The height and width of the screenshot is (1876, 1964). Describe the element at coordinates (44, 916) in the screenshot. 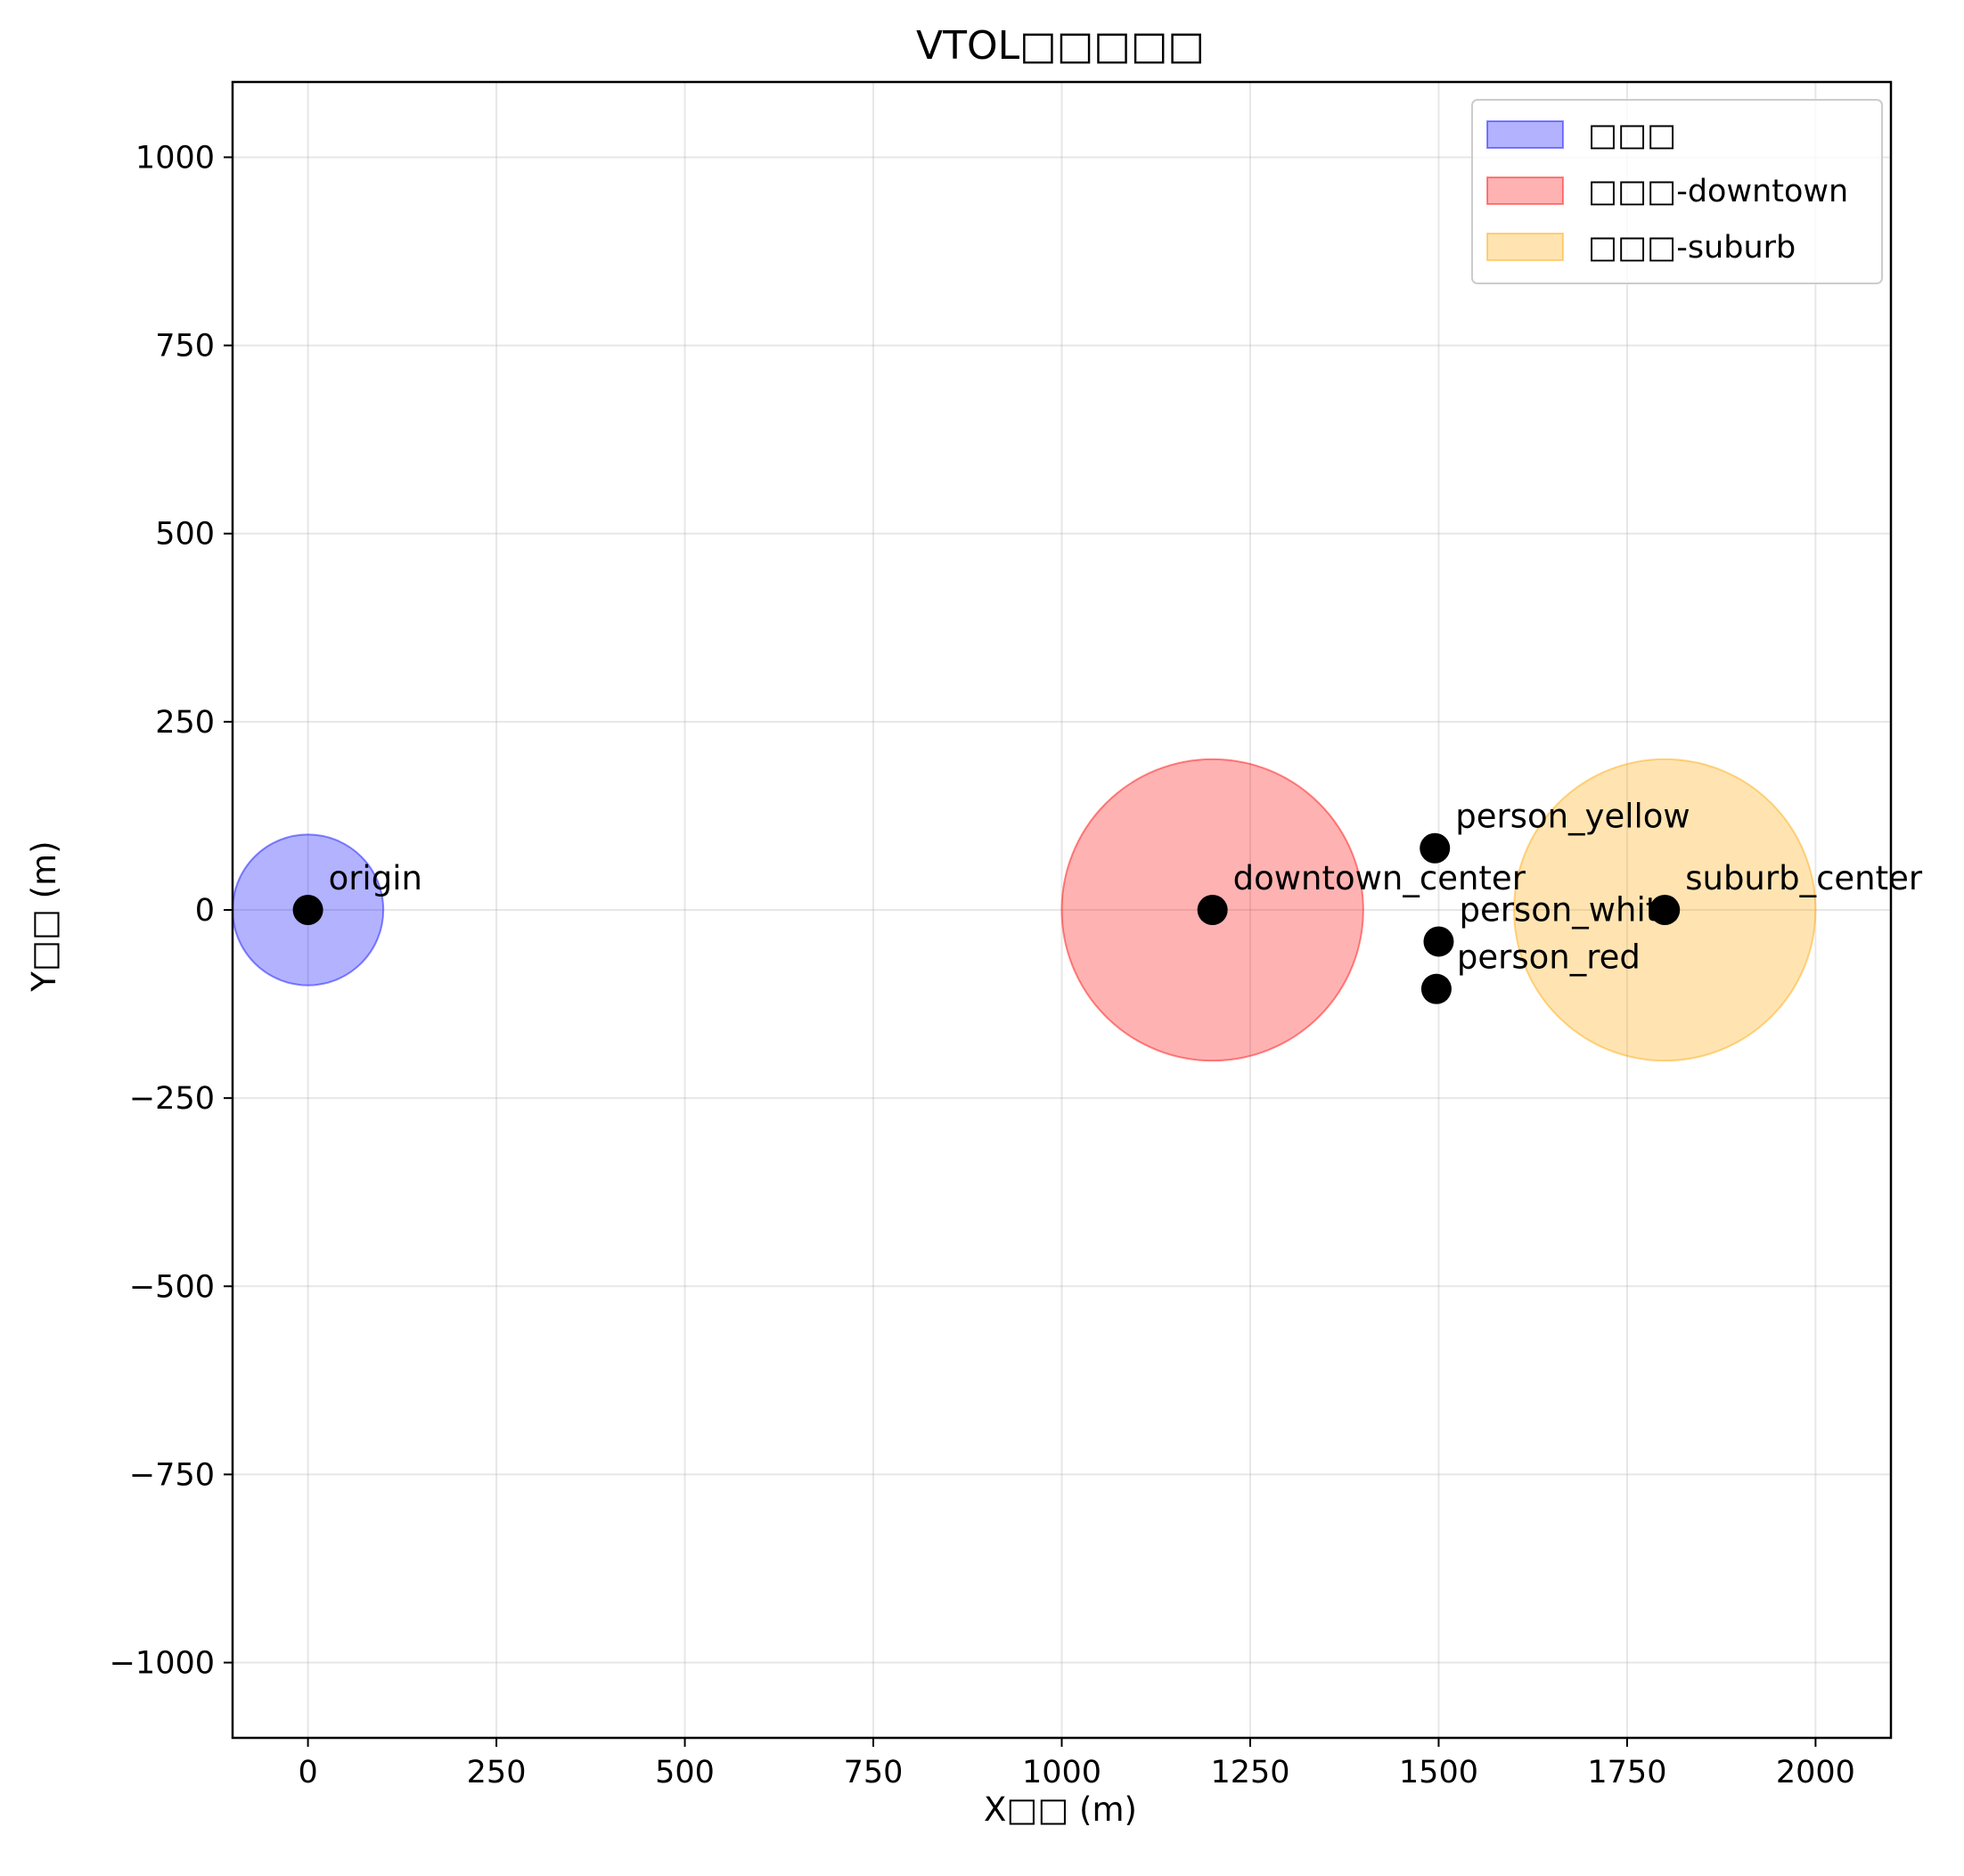

I see `y-axis-label: Y□□ (m)` at that location.